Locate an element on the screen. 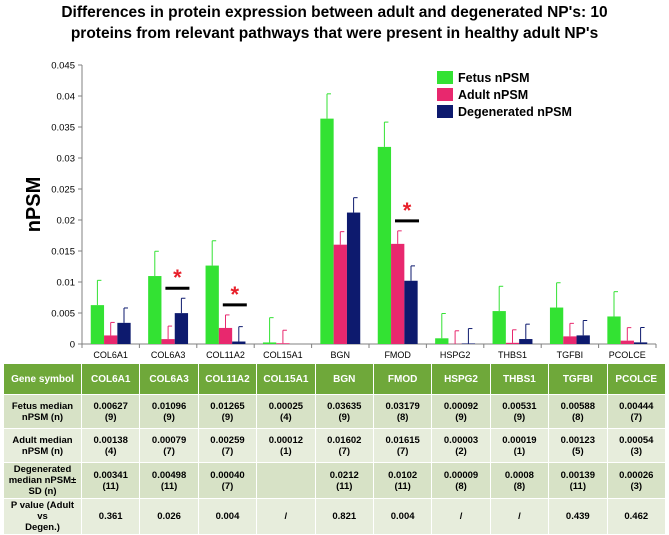 The height and width of the screenshot is (535, 669). table-header-gene-symbol: Gene symbol is located at coordinates (43, 379).